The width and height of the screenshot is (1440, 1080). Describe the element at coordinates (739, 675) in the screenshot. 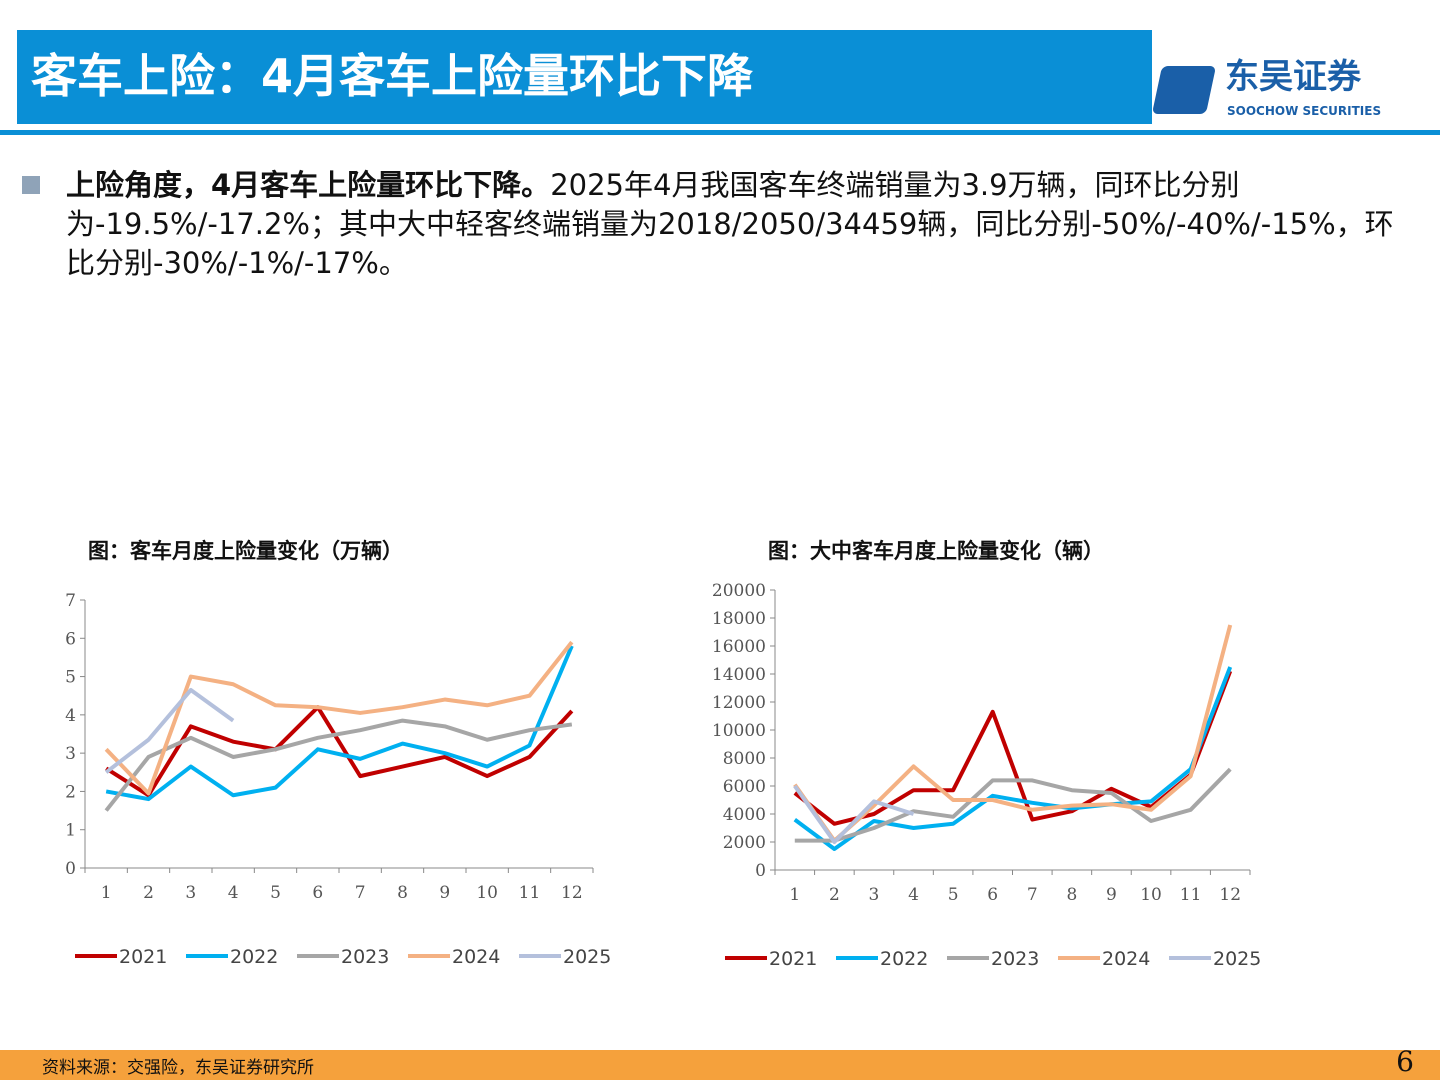

I see `y-tick-label: 14000` at that location.